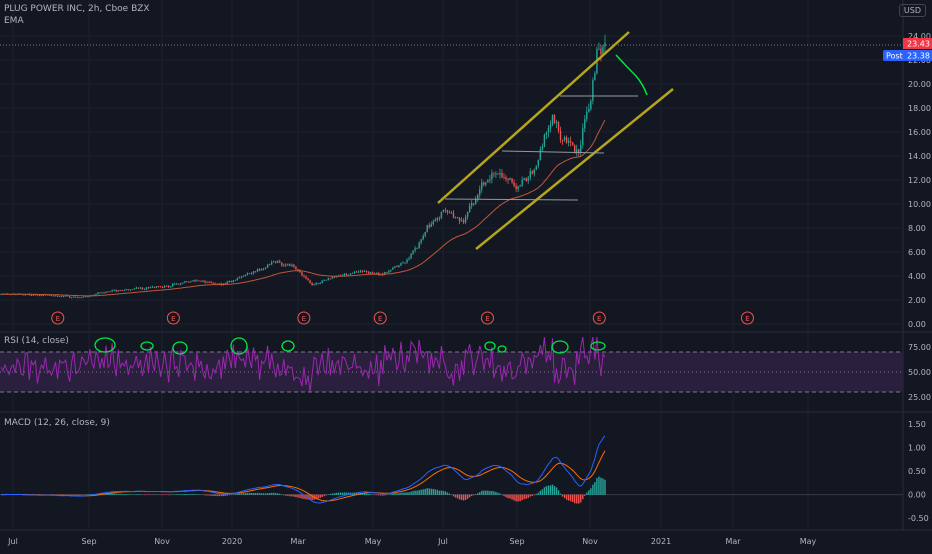 The width and height of the screenshot is (932, 554). I want to click on post-label-text: Post, so click(894, 56).